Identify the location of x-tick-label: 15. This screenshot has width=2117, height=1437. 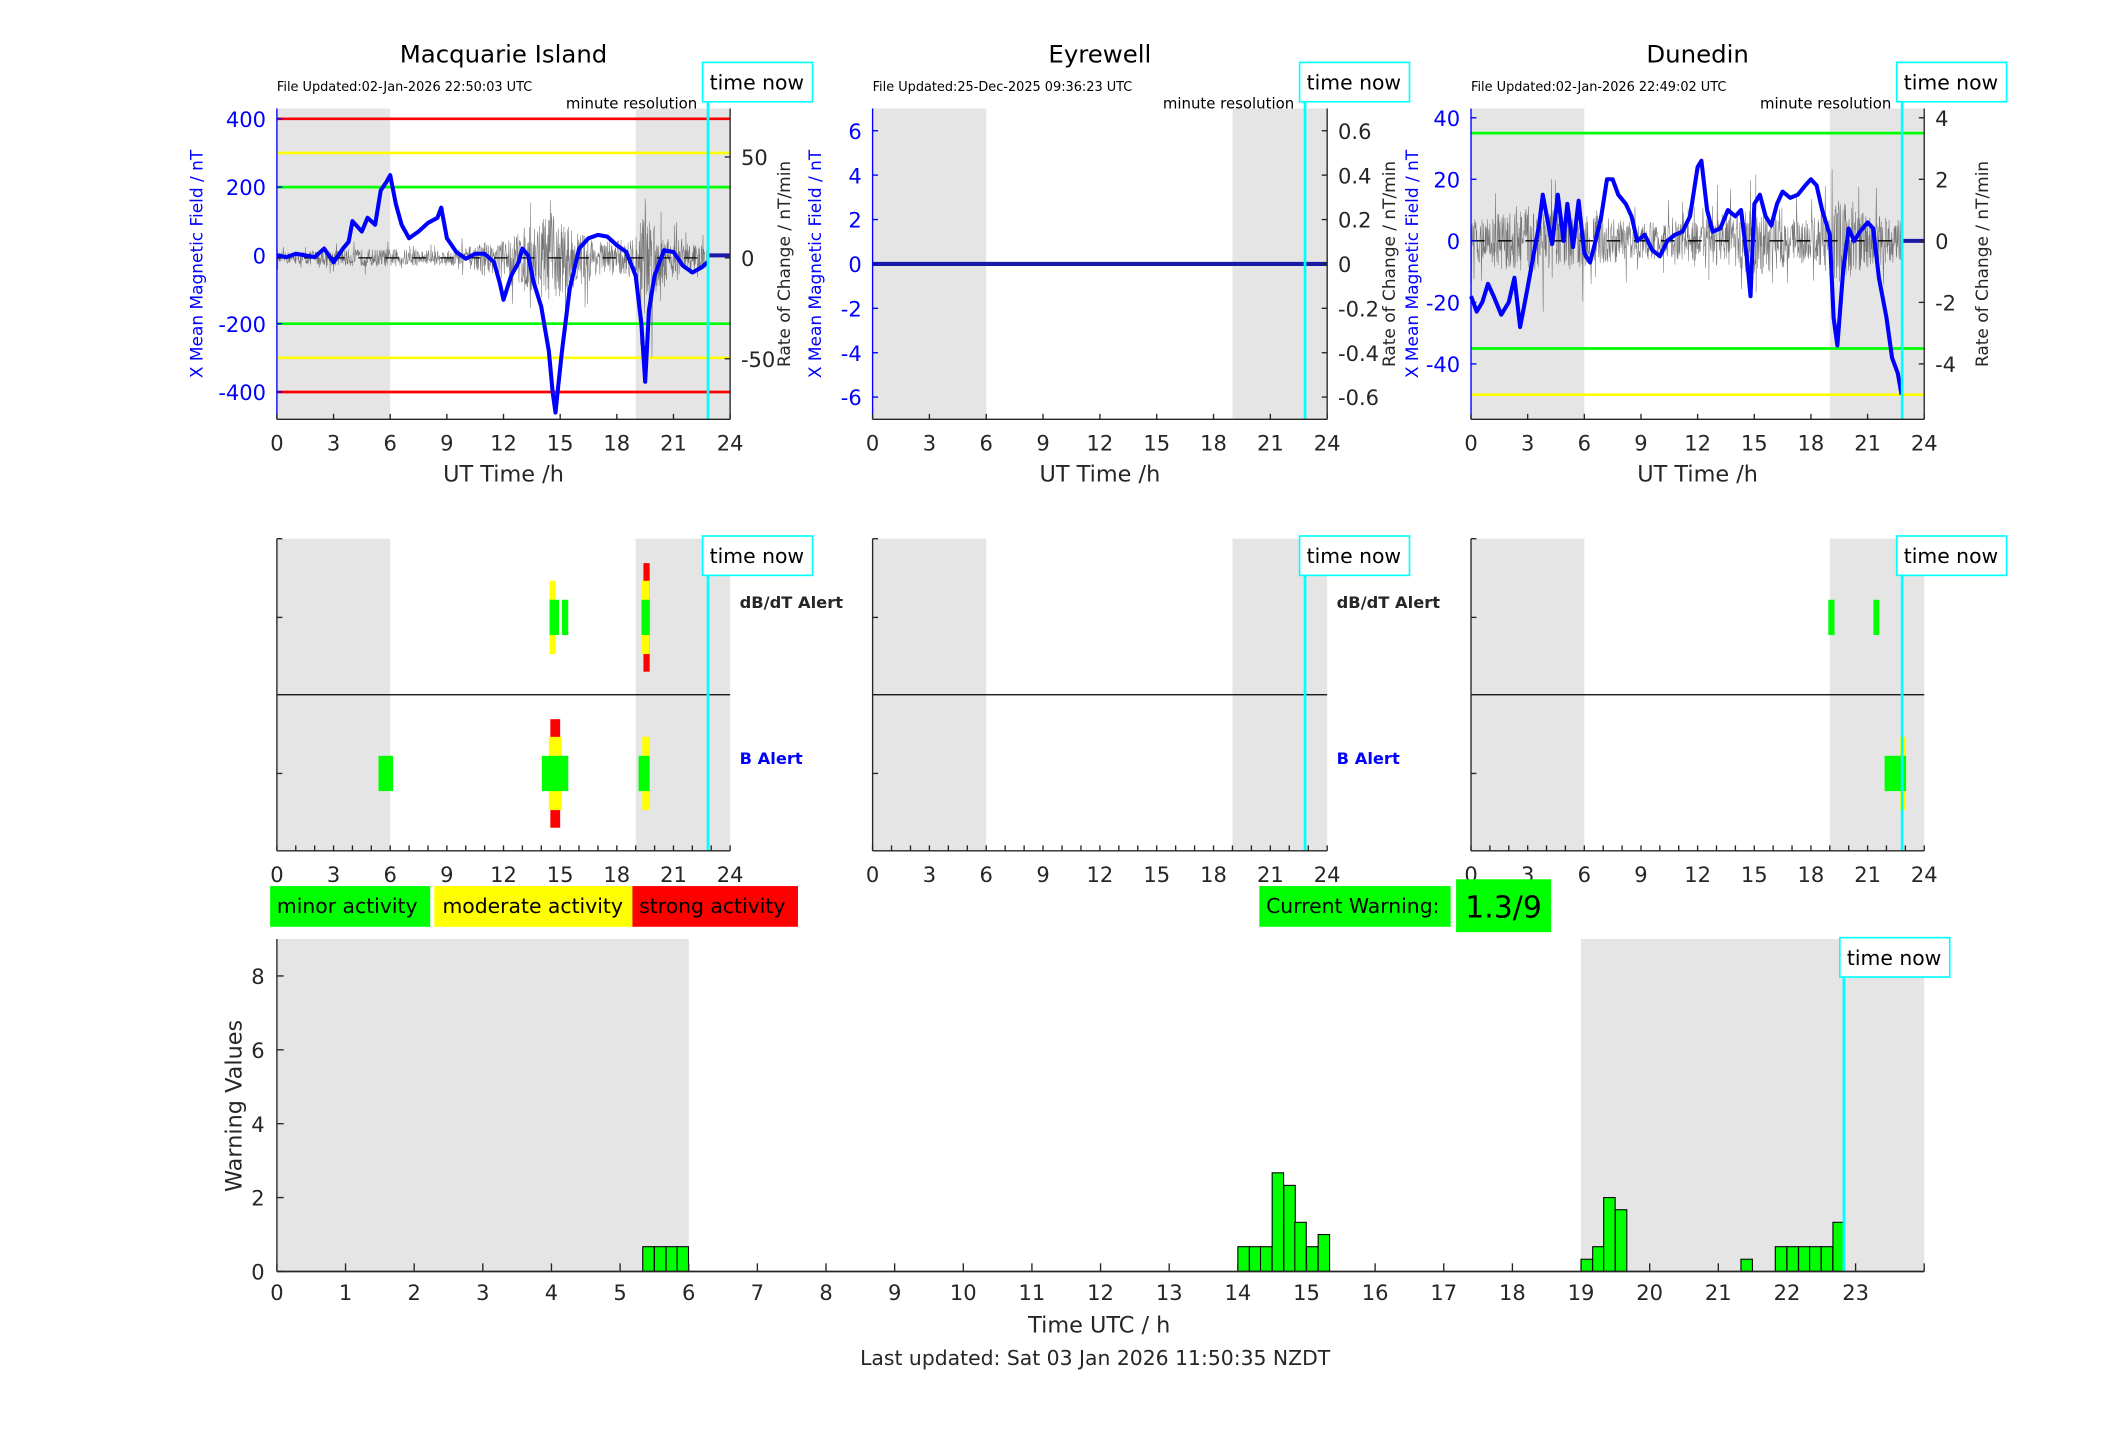
(560, 874).